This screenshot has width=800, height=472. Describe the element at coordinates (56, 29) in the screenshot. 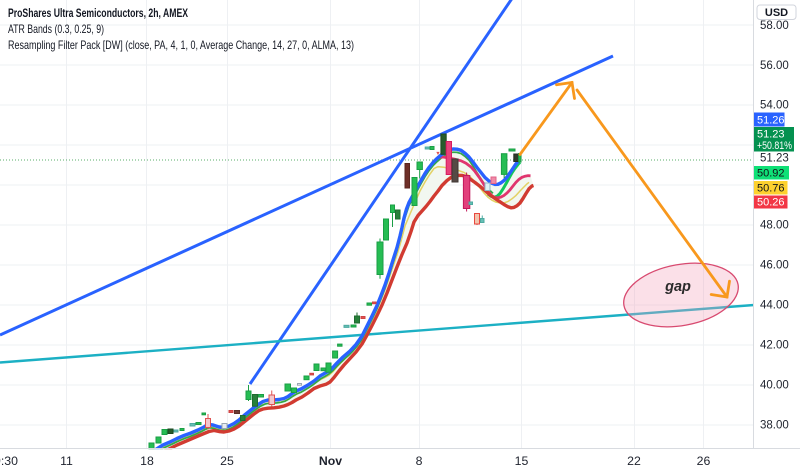

I see `svg-text: ATR Bands (0.3, 0.25, 9)` at that location.